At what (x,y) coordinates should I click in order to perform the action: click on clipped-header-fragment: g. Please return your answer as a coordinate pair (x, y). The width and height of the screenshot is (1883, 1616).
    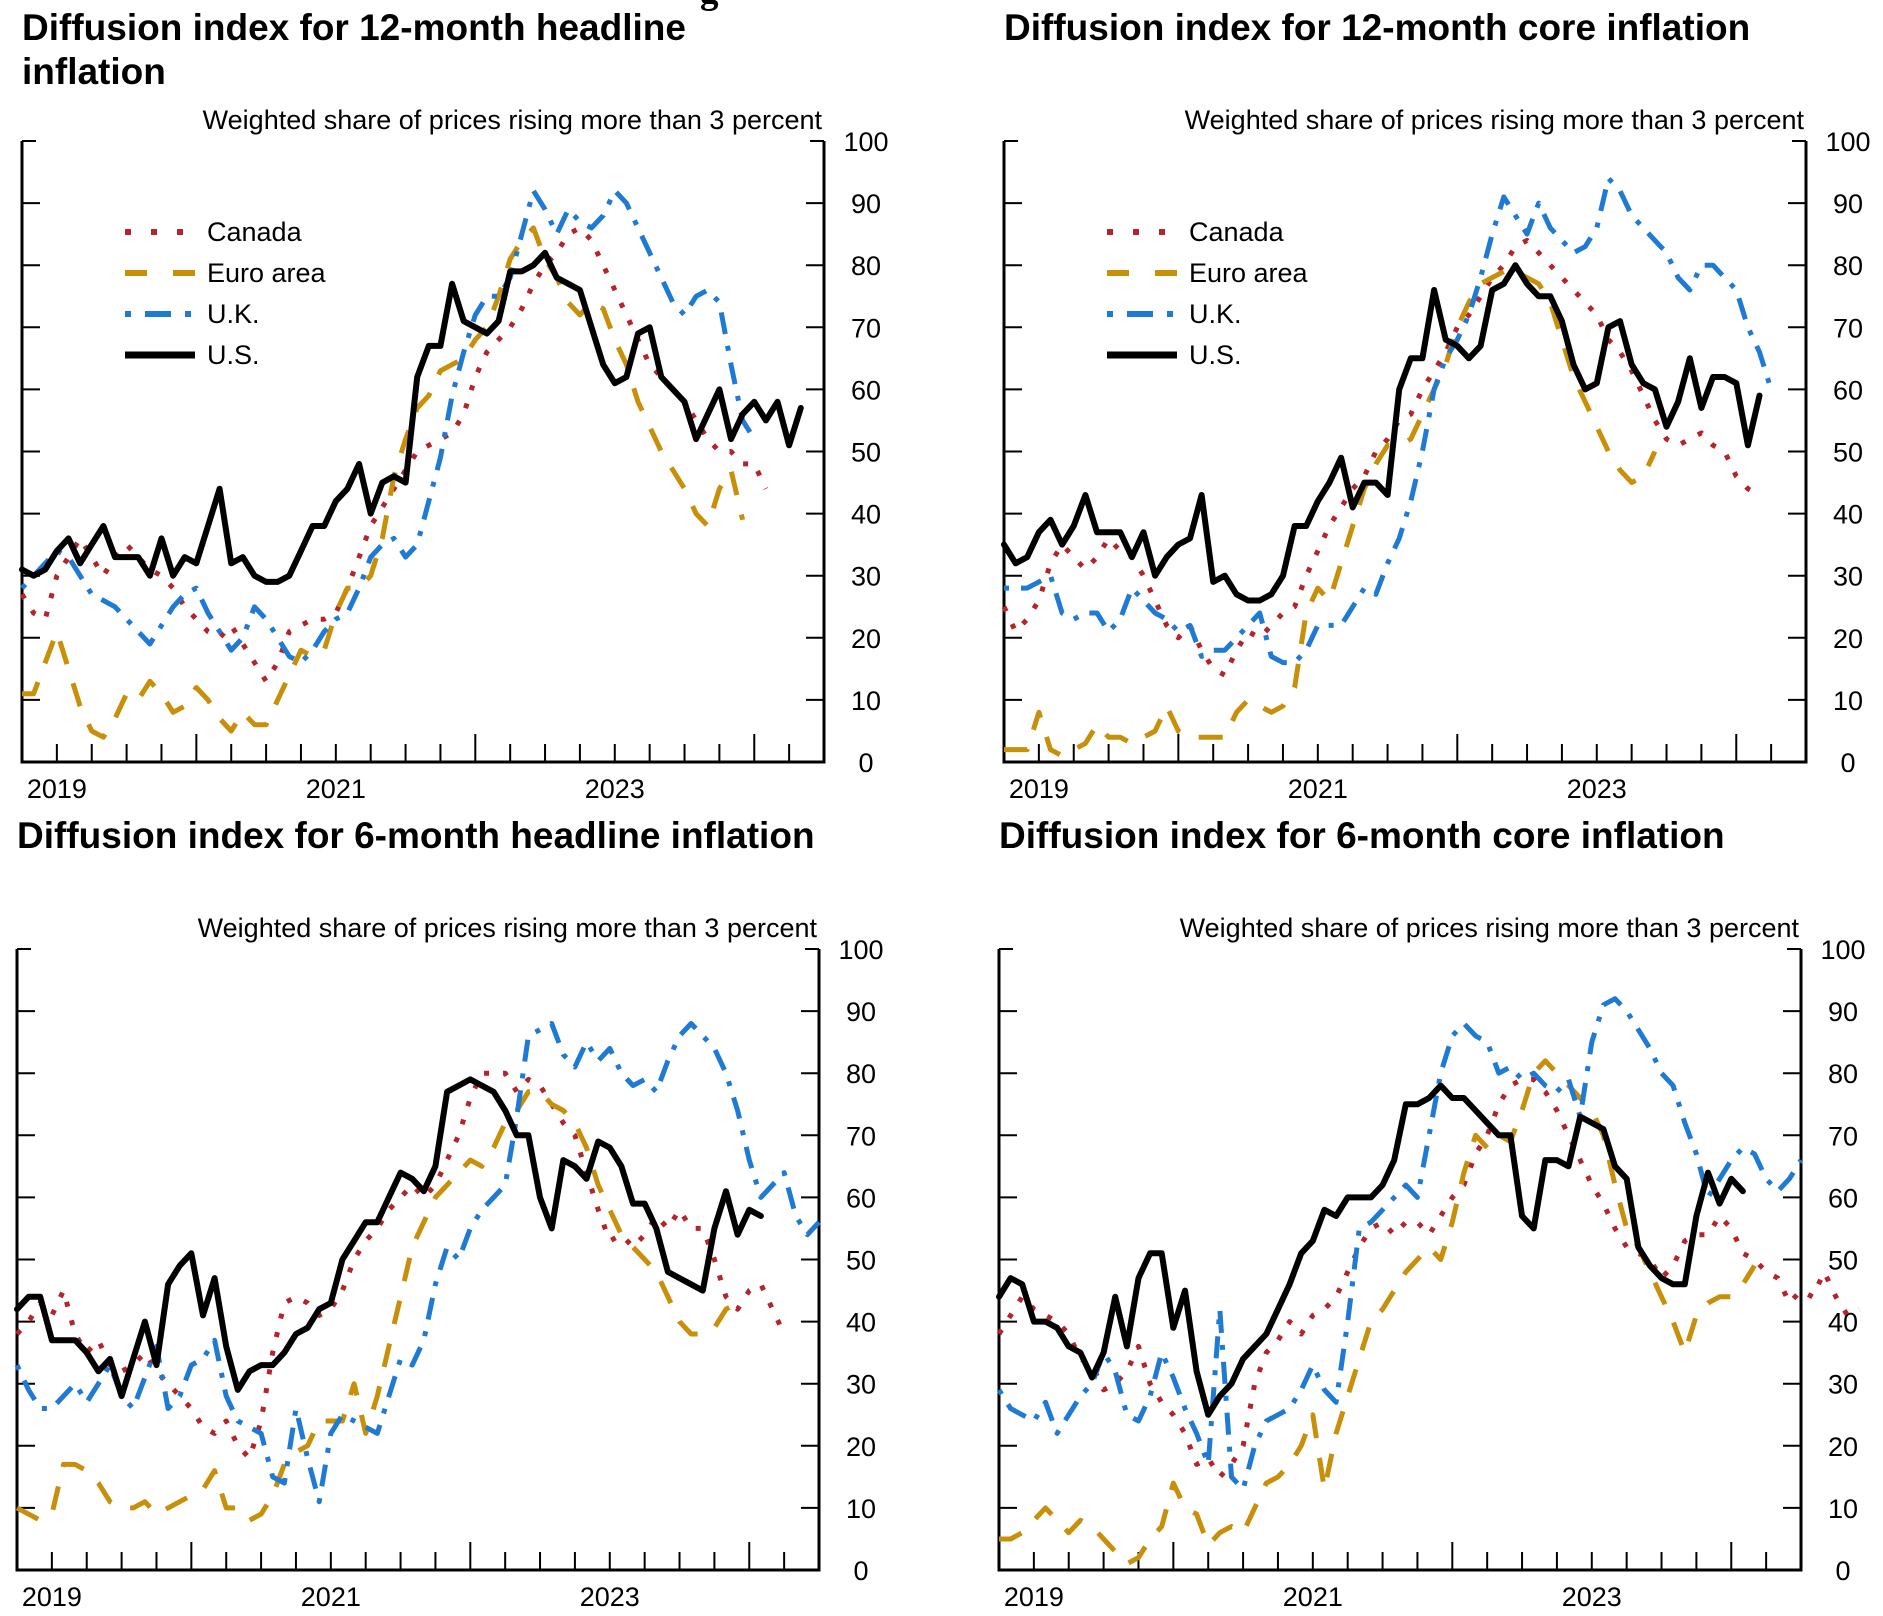
    Looking at the image, I should click on (709, 6).